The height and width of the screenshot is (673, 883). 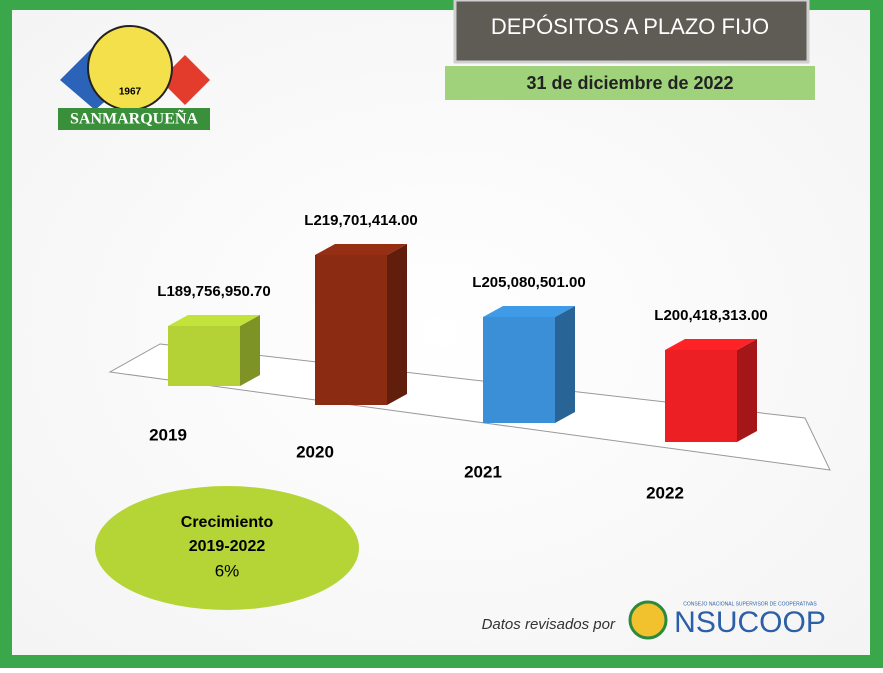 I want to click on logo-banner, so click(x=134, y=119).